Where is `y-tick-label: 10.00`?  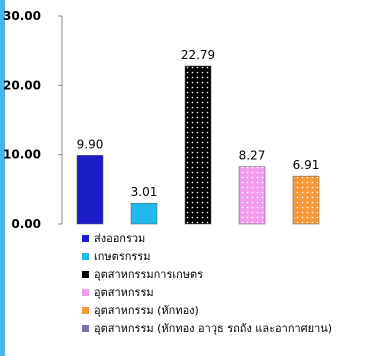
y-tick-label: 10.00 is located at coordinates (22, 155).